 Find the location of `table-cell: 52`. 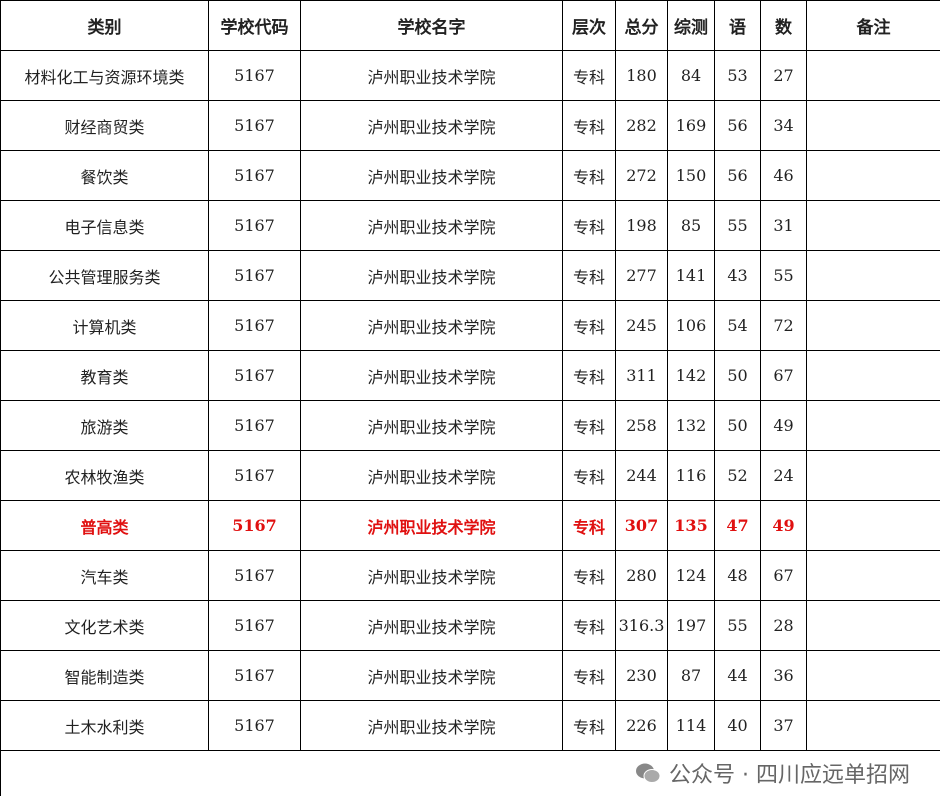

table-cell: 52 is located at coordinates (737, 475).